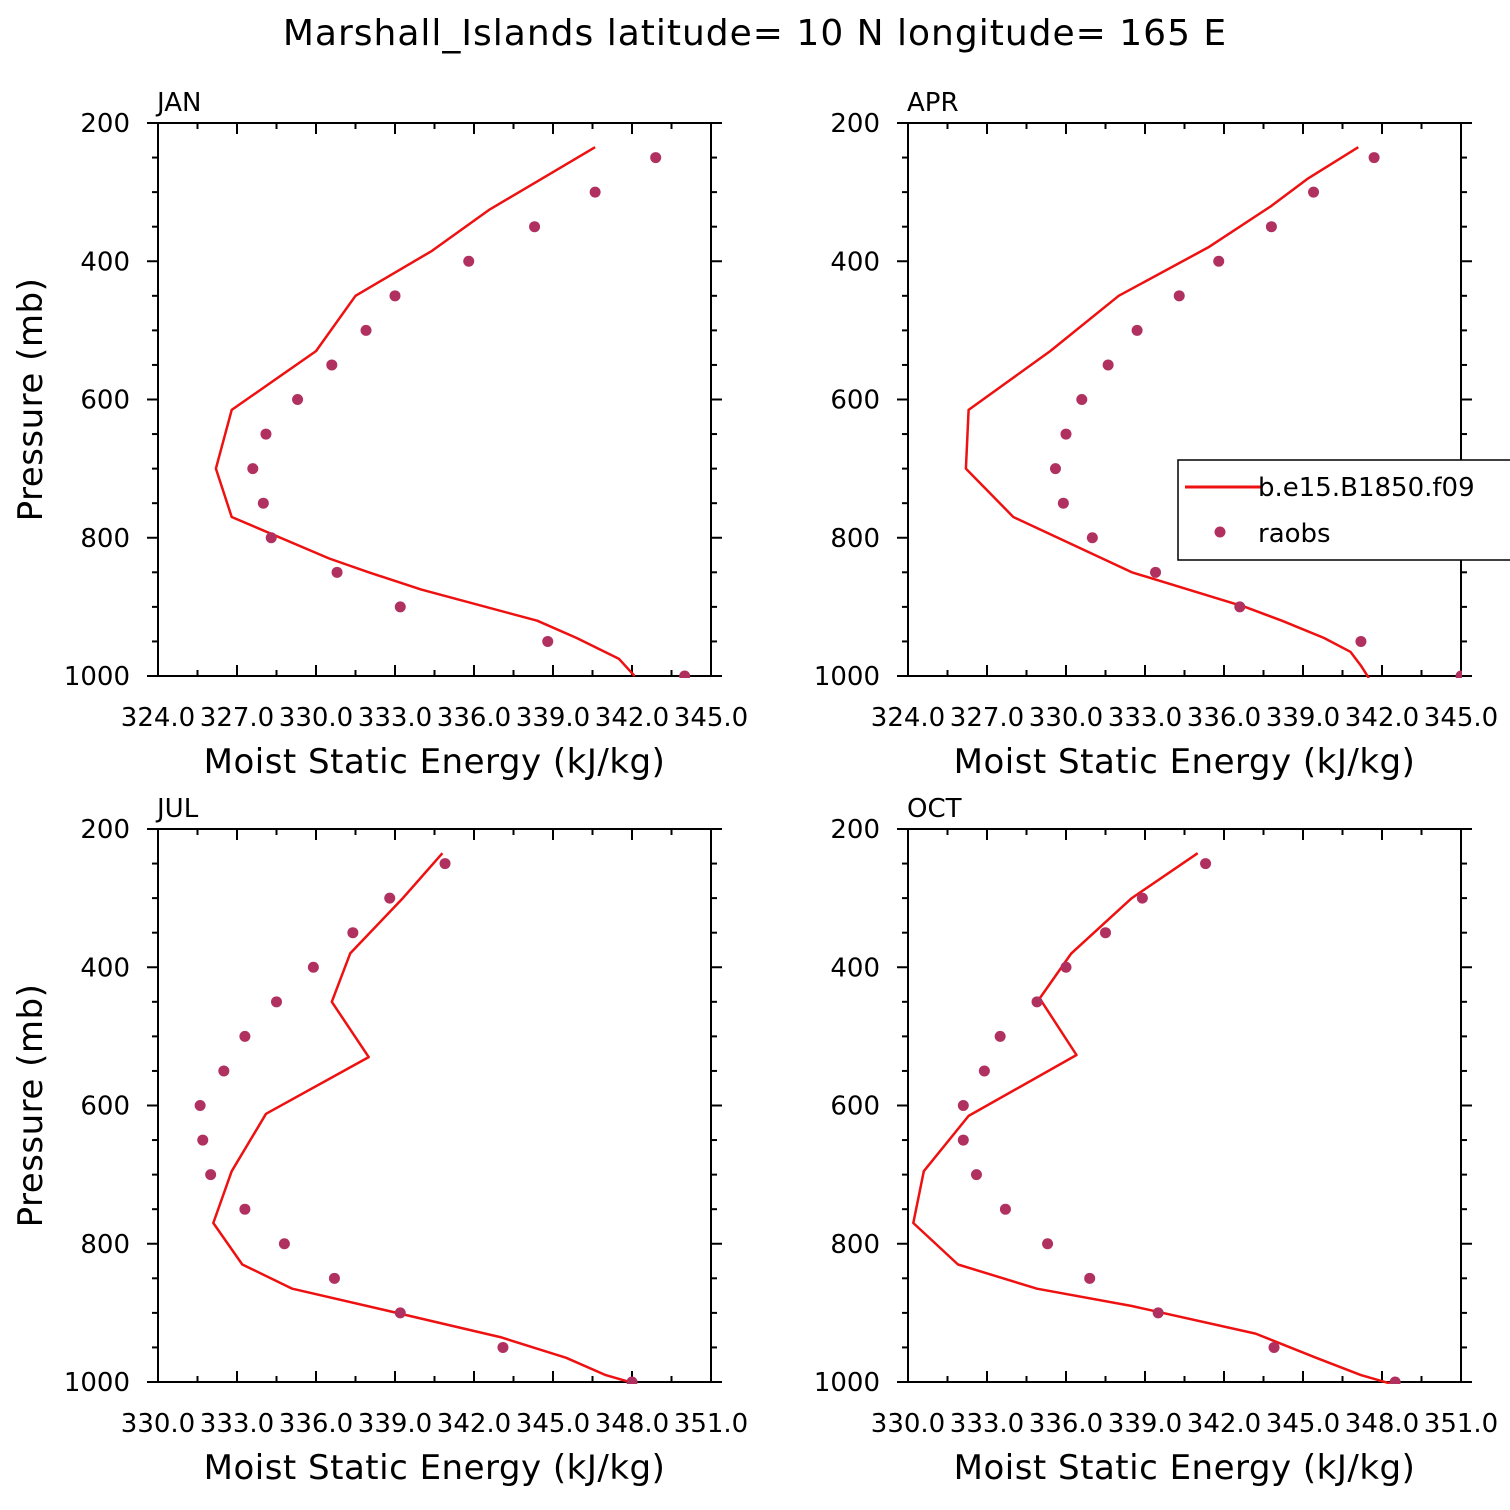 Image resolution: width=1510 pixels, height=1510 pixels. Describe the element at coordinates (1145, 718) in the screenshot. I see `x-tick-label: 333.0` at that location.